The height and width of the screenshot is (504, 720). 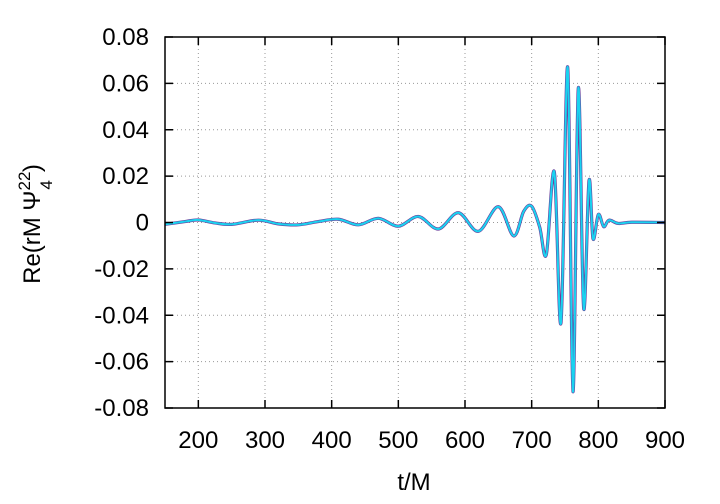 What do you see at coordinates (665, 440) in the screenshot?
I see `x-tick-label: 900` at bounding box center [665, 440].